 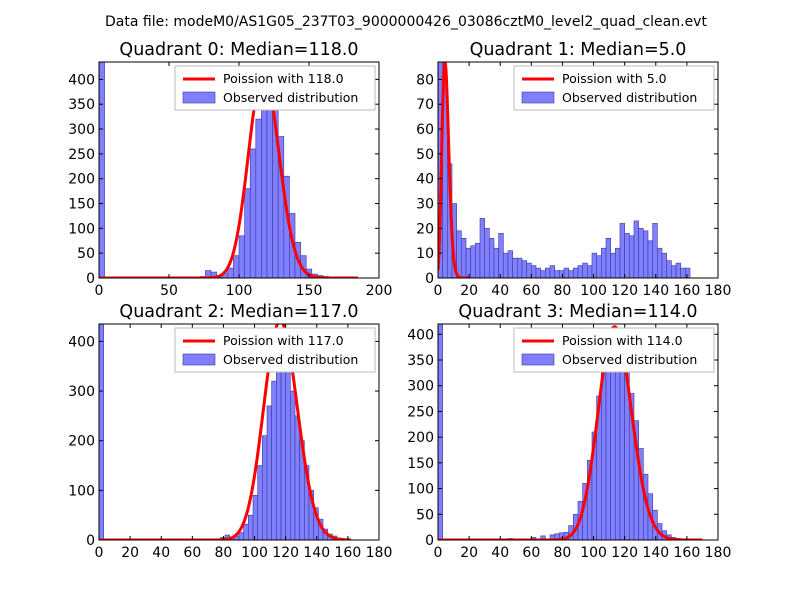 What do you see at coordinates (130, 553) in the screenshot?
I see `x-tick-label: 20` at bounding box center [130, 553].